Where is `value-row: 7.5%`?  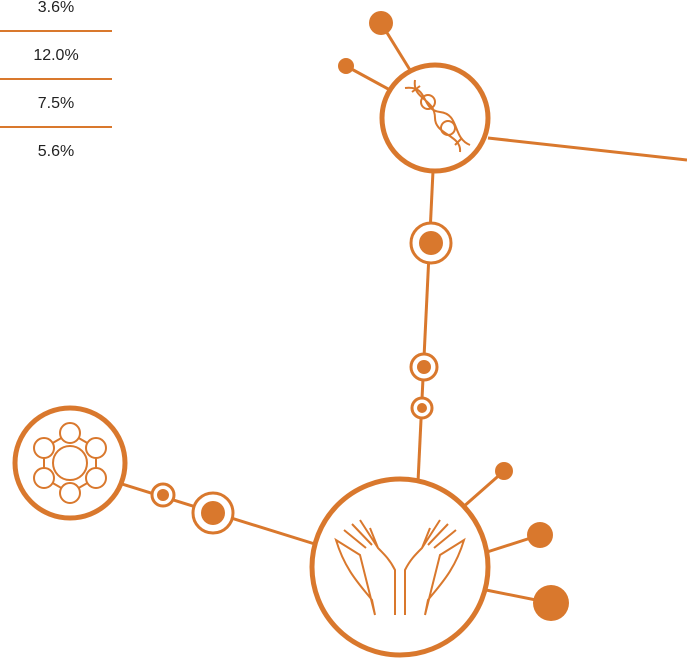
value-row: 7.5% is located at coordinates (56, 104).